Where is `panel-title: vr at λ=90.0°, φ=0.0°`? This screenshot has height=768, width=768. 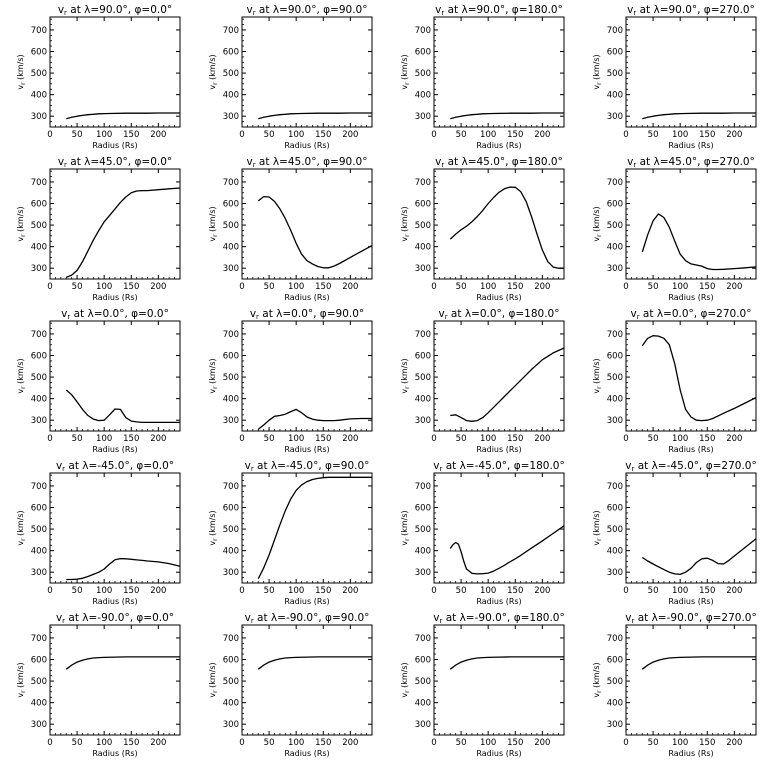 panel-title: vr at λ=90.0°, φ=0.0° is located at coordinates (115, 10).